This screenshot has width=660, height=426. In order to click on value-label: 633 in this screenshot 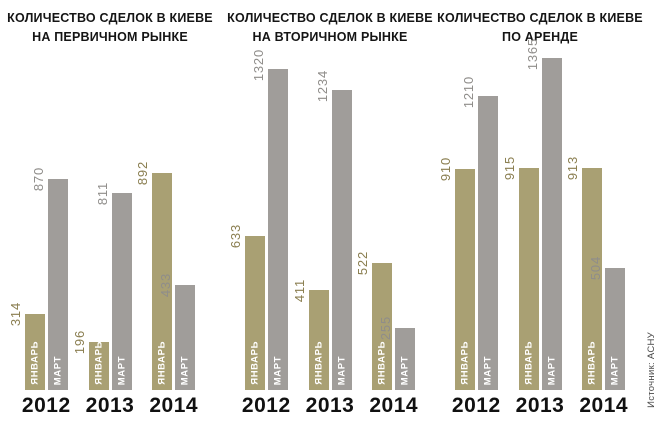, I will do `click(235, 235)`.